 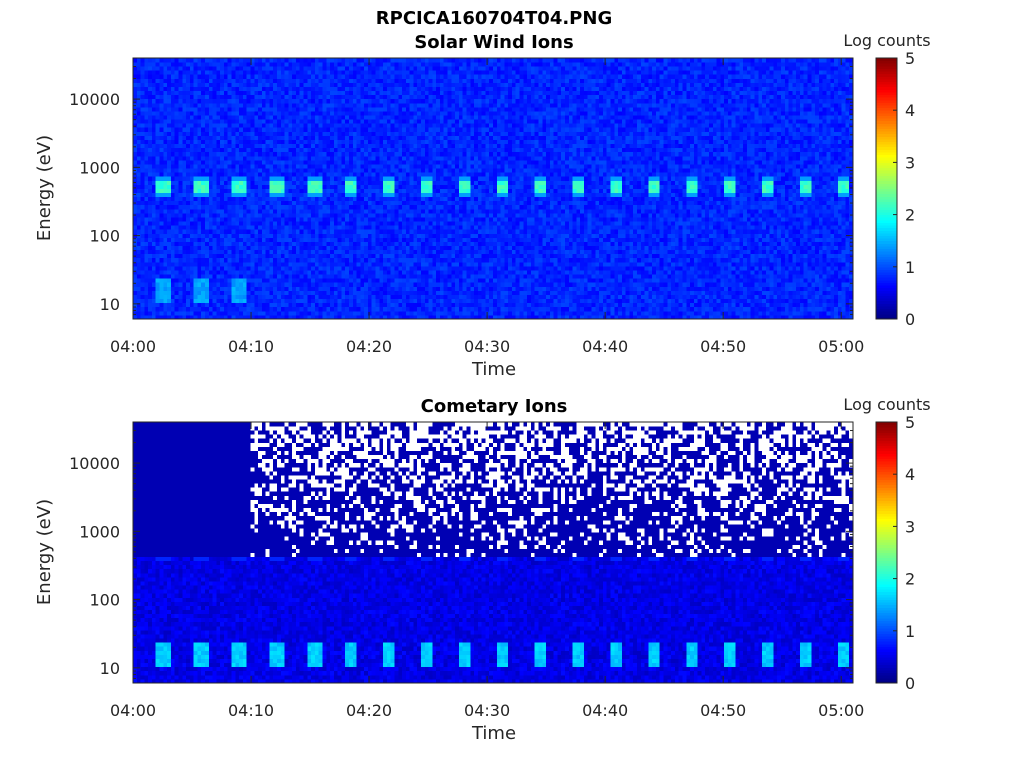 I want to click on panel2-xlabel: Time, so click(x=494, y=734).